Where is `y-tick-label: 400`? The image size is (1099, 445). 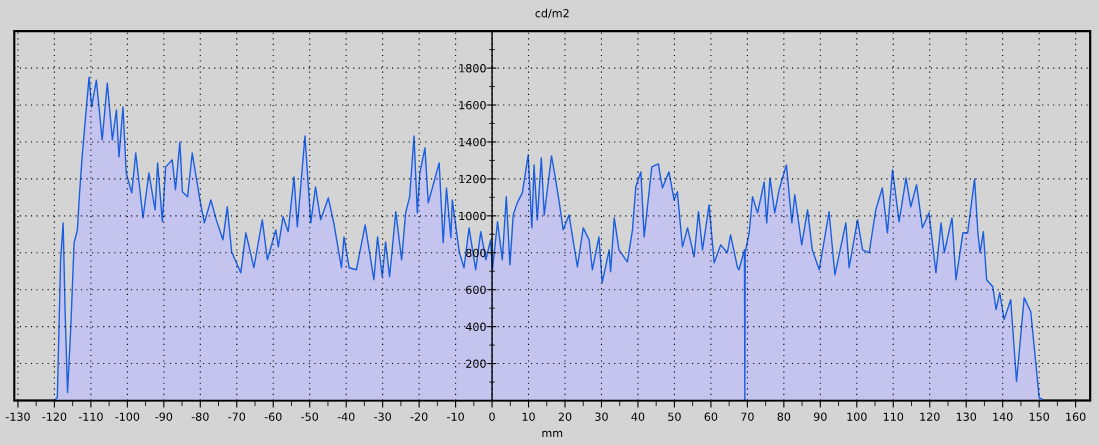
y-tick-label: 400 is located at coordinates (475, 327).